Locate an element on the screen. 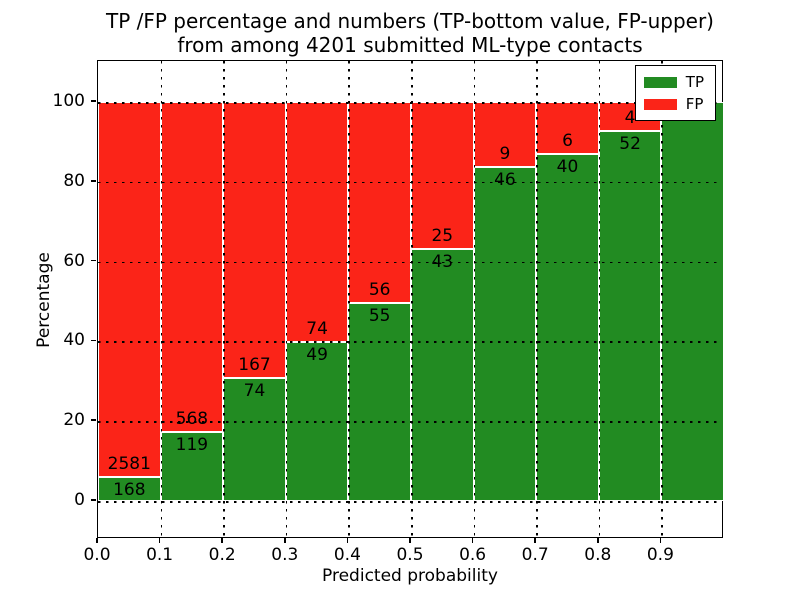 The height and width of the screenshot is (600, 800). fp-value-label-6: 9 is located at coordinates (505, 154).